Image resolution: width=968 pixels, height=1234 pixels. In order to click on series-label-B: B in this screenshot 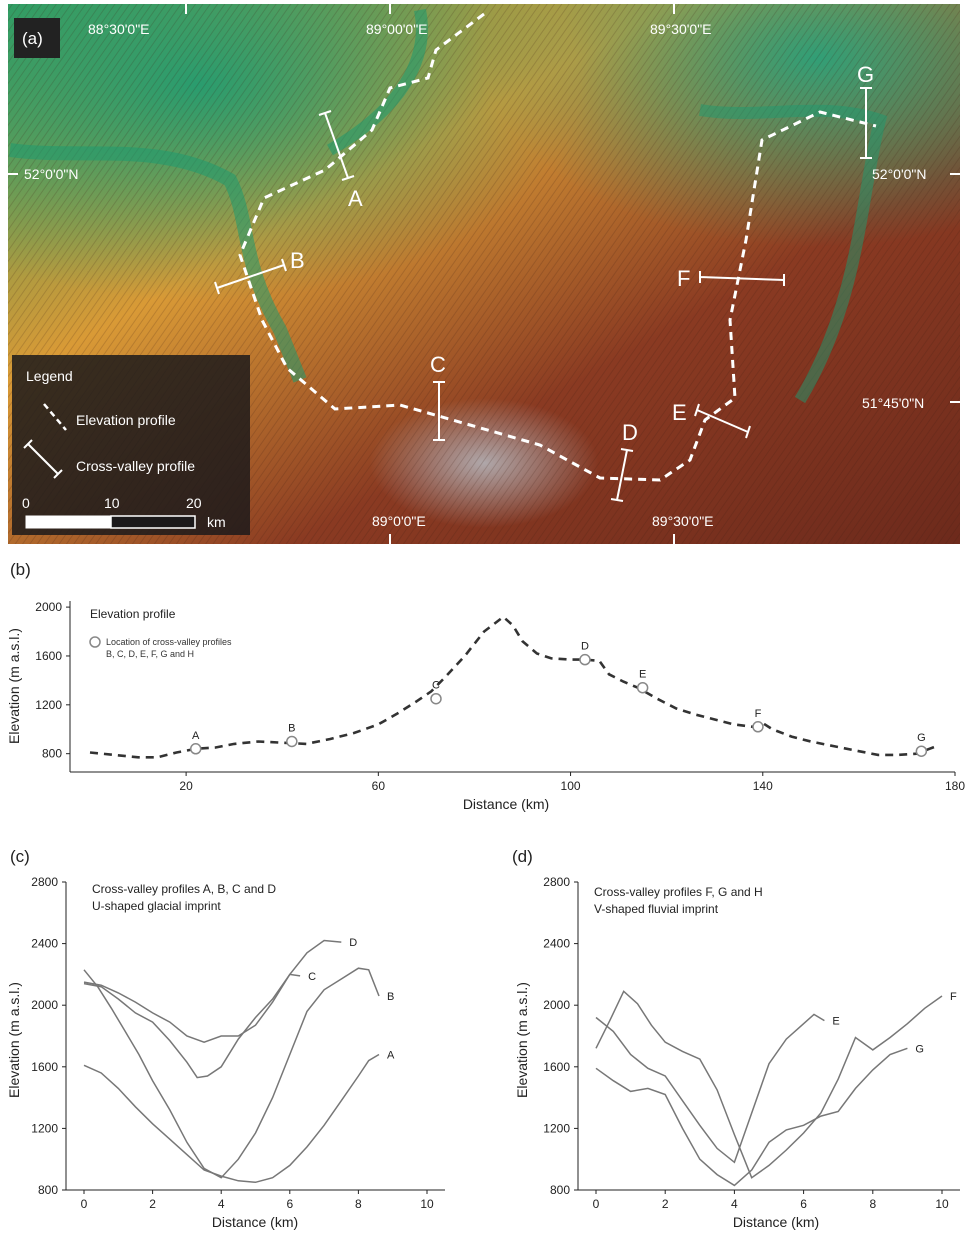, I will do `click(390, 997)`.